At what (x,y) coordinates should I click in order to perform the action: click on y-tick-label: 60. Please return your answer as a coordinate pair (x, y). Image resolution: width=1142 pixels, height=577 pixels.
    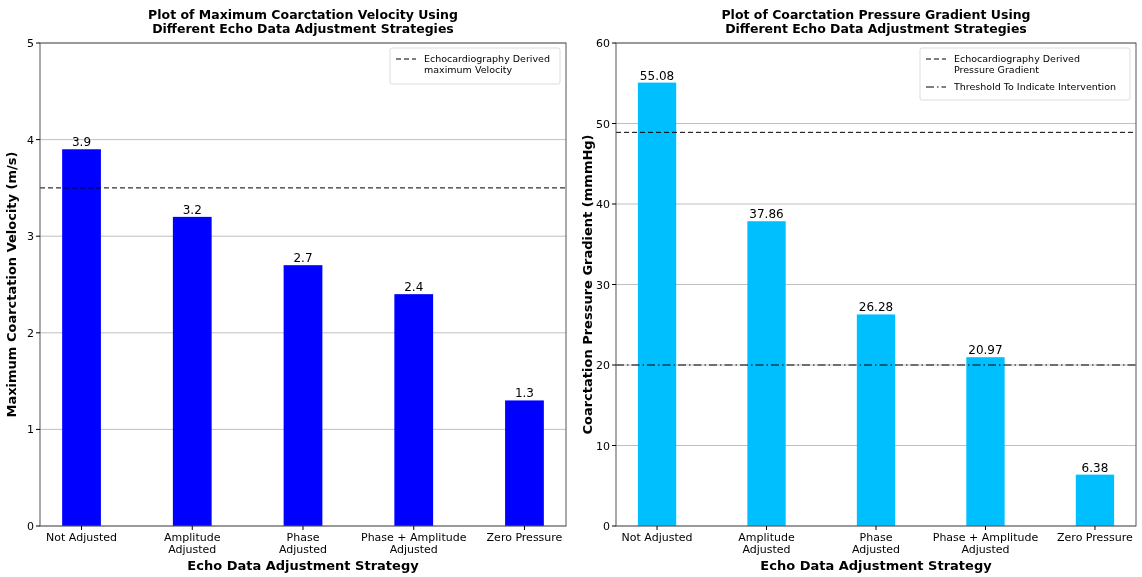
    Looking at the image, I should click on (603, 43).